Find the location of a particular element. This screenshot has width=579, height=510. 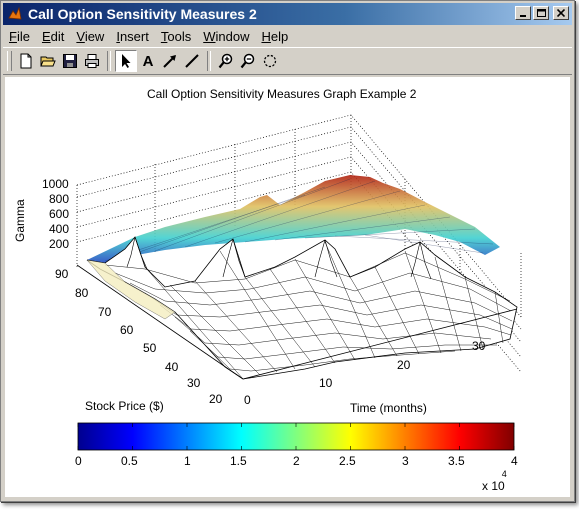

minimize-icon is located at coordinates (523, 16).